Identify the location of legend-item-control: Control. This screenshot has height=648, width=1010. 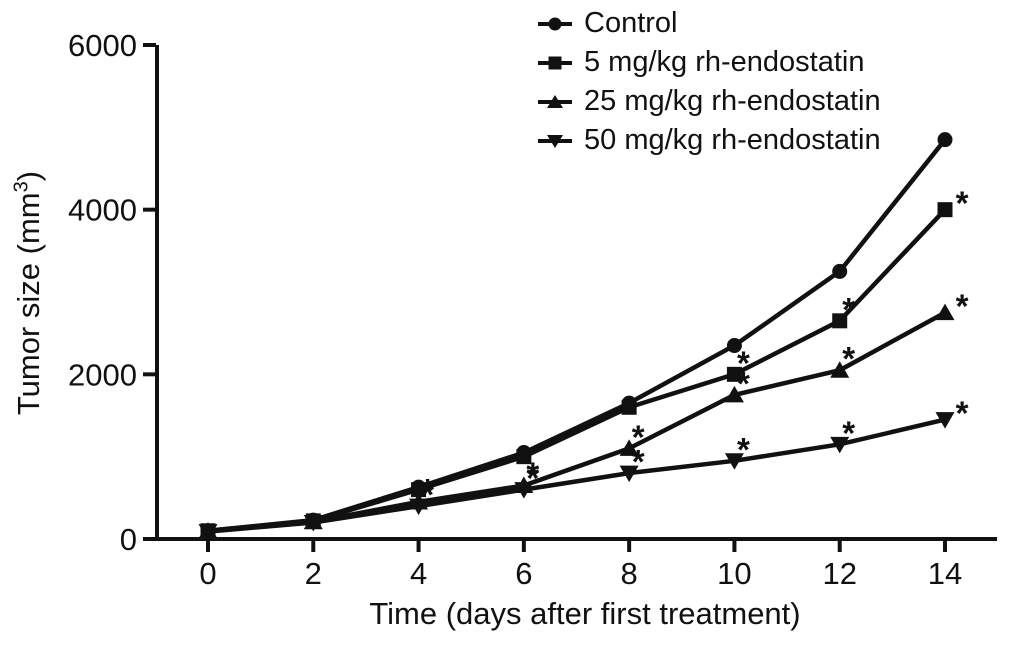
(708, 23).